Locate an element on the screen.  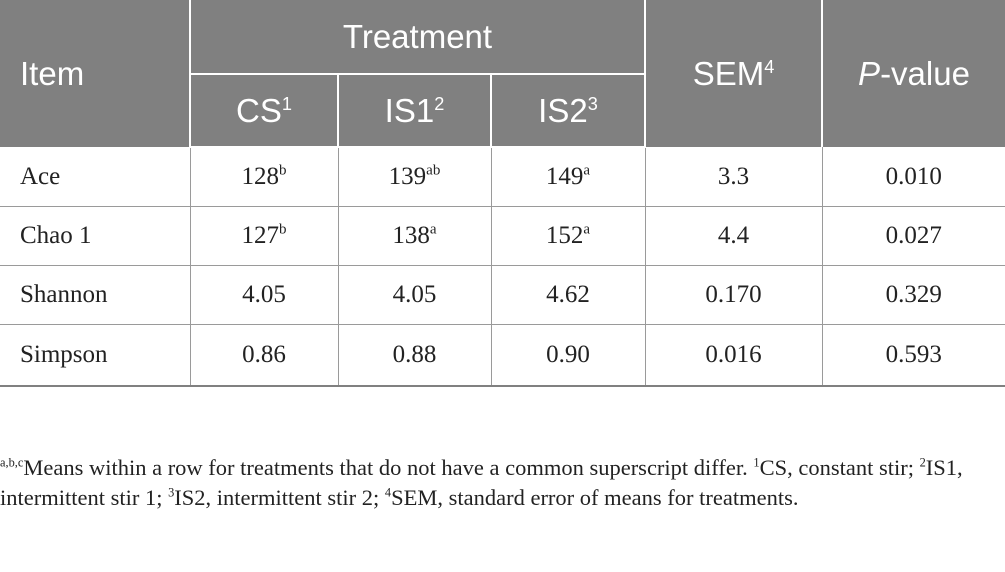
cs-cell: 127b is located at coordinates (264, 236).